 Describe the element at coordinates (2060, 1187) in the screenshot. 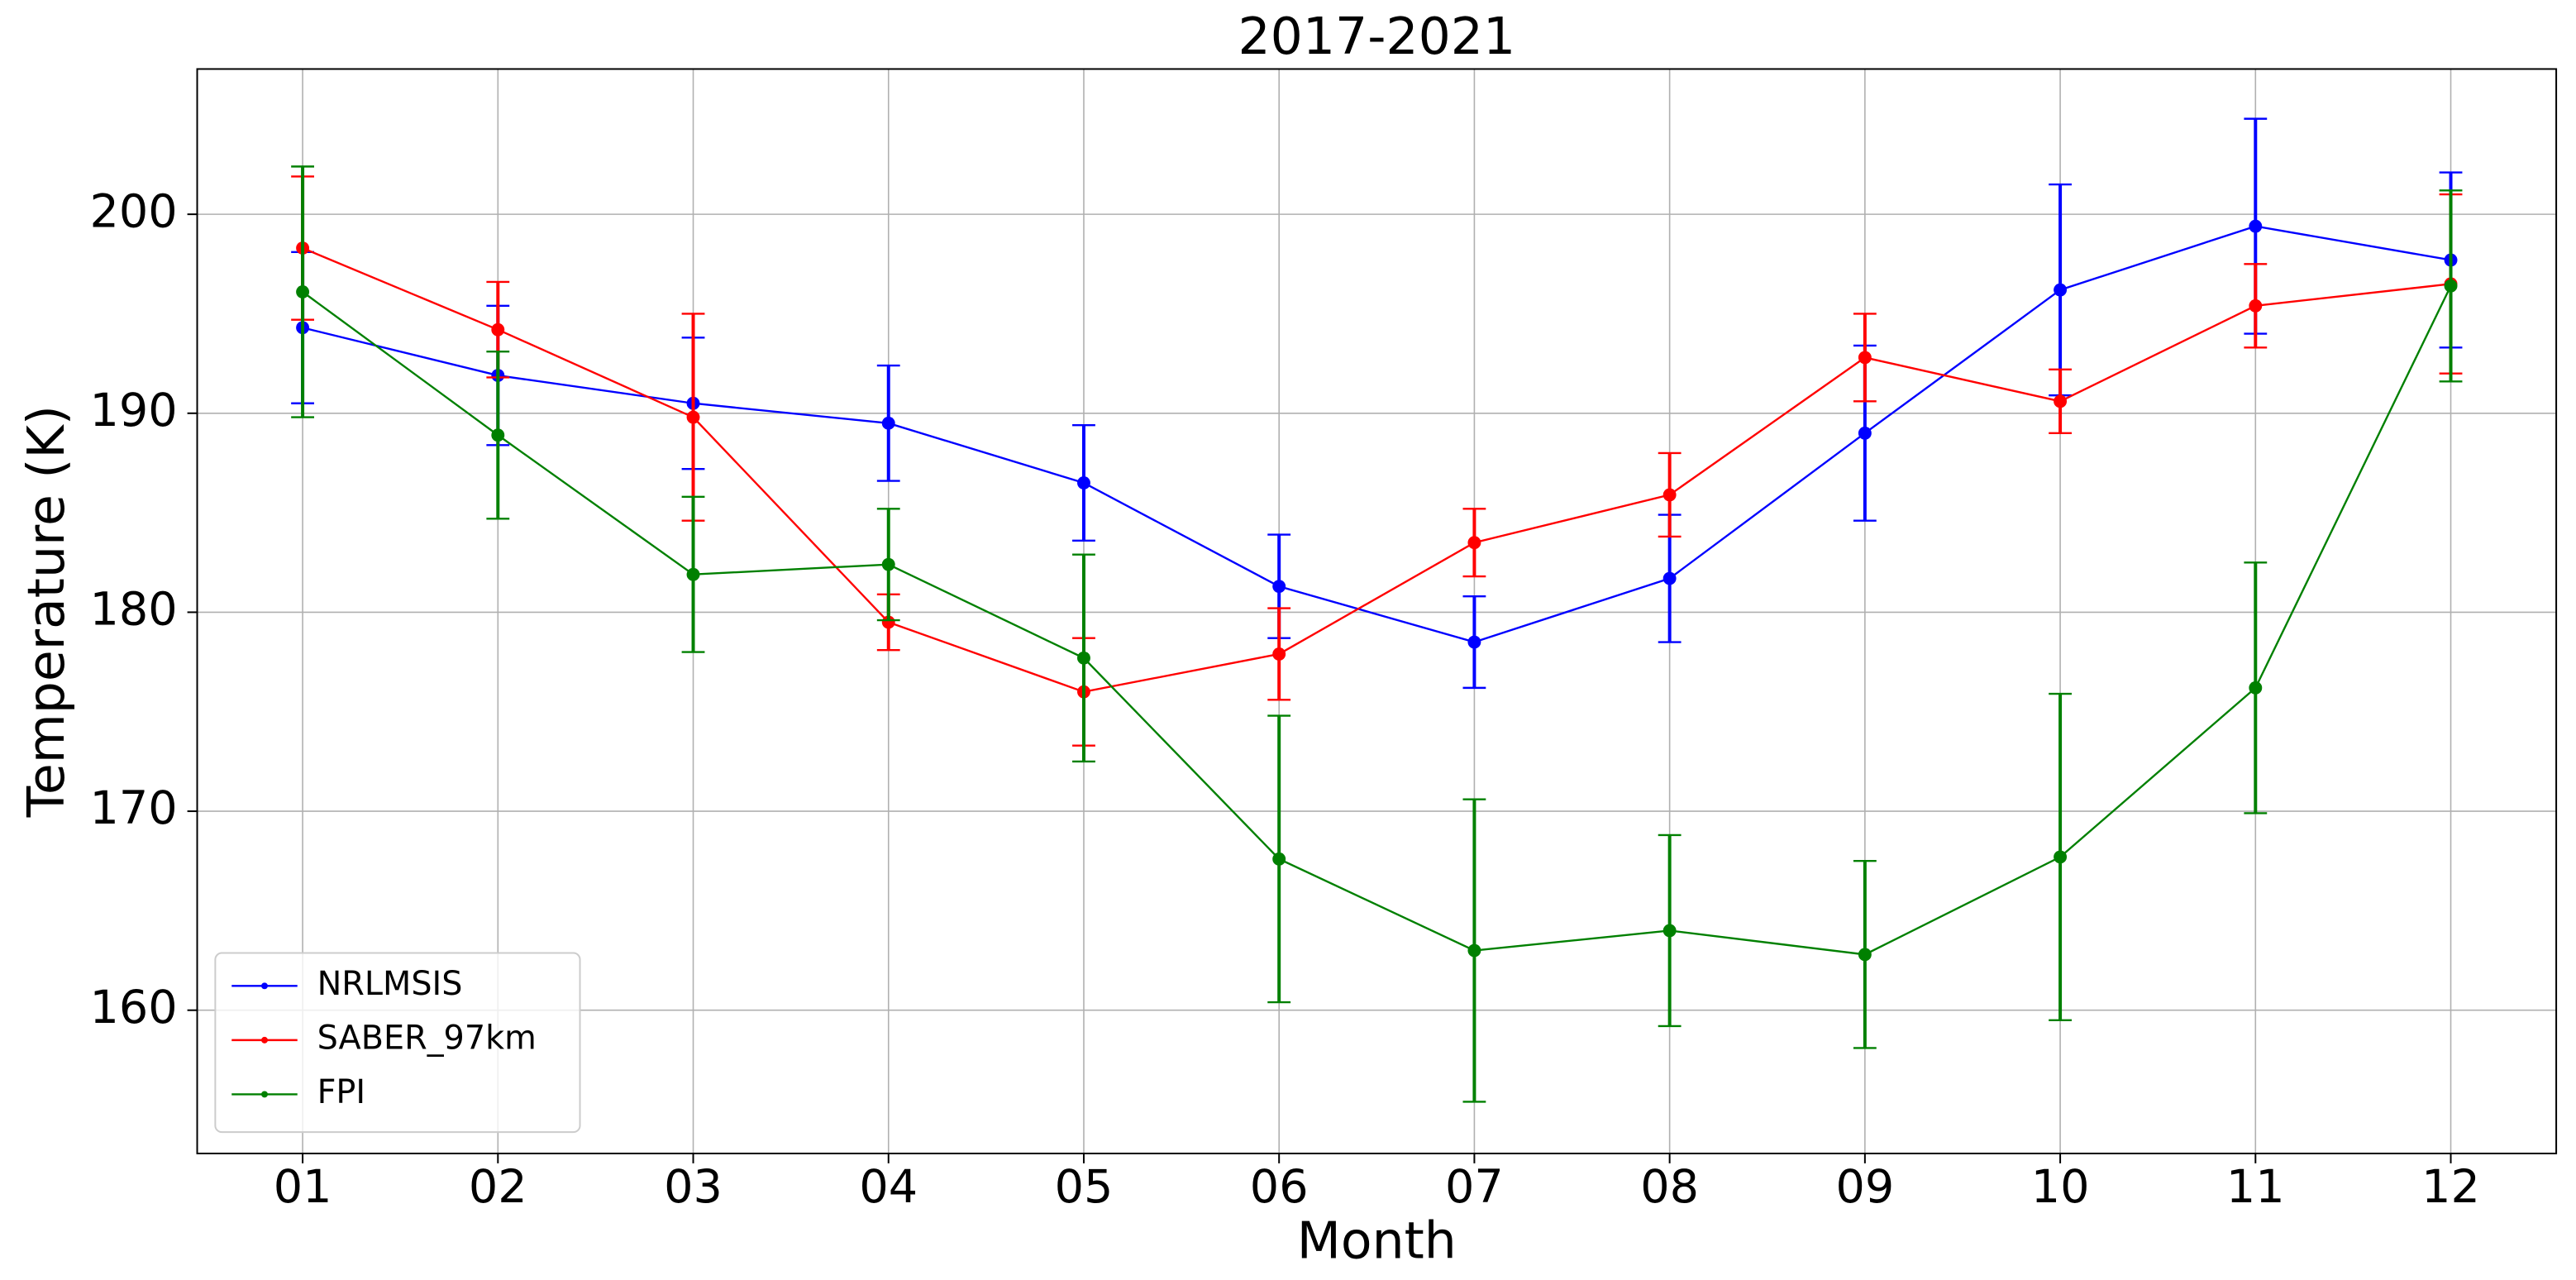

I see `x-tick-label: 10` at that location.